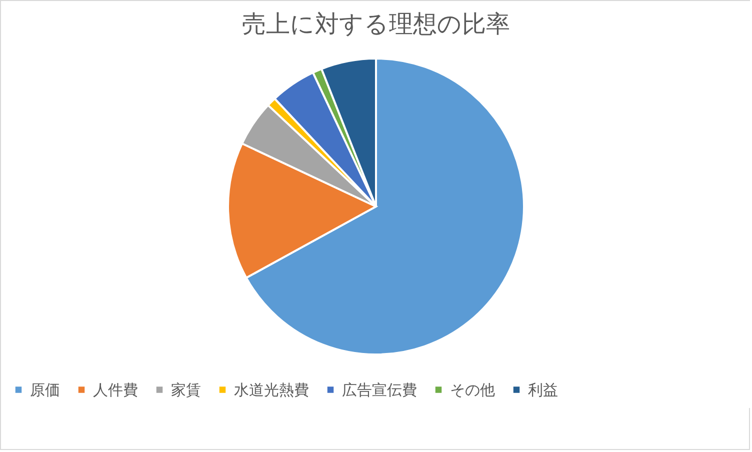 This screenshot has height=452, width=752. I want to click on legend-label: 原価, so click(45, 390).